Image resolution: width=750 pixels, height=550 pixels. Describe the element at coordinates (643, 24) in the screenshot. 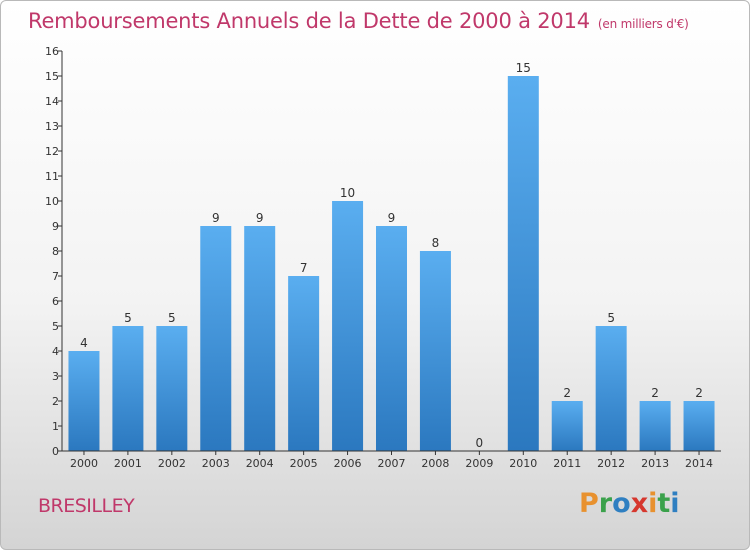

I see `chart-subtitle: (en milliers d'€)` at that location.